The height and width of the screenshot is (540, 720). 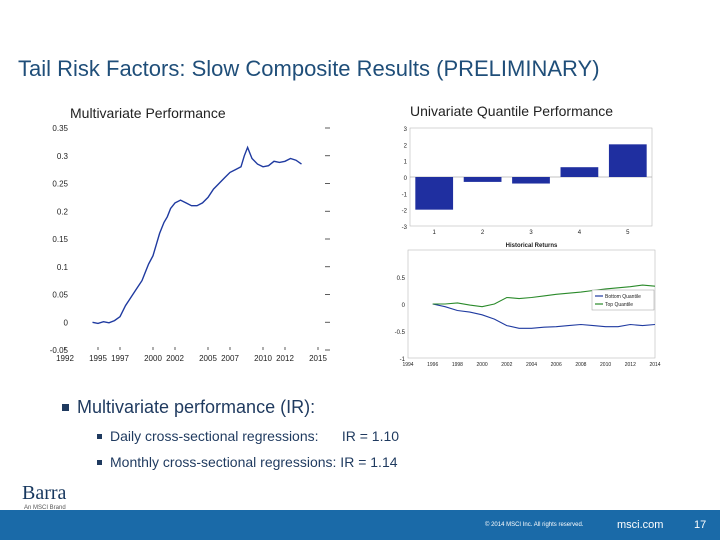 What do you see at coordinates (532, 246) in the screenshot?
I see `historical-returns-title: Historical Returns` at bounding box center [532, 246].